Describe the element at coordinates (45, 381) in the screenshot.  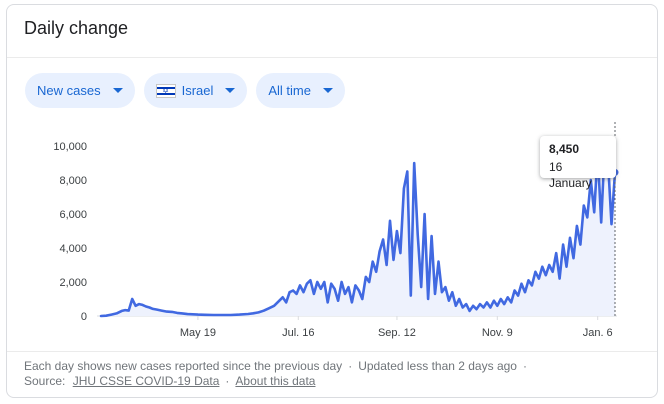
I see `footer-source-label: Source:` at that location.